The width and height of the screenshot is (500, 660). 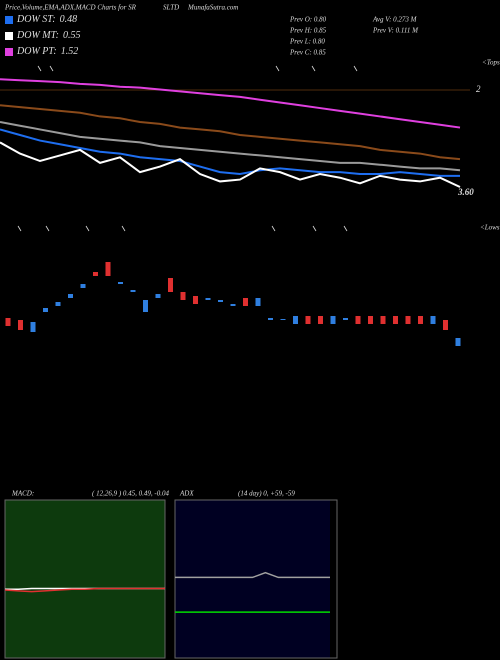 I want to click on adx-frame, so click(x=256, y=579).